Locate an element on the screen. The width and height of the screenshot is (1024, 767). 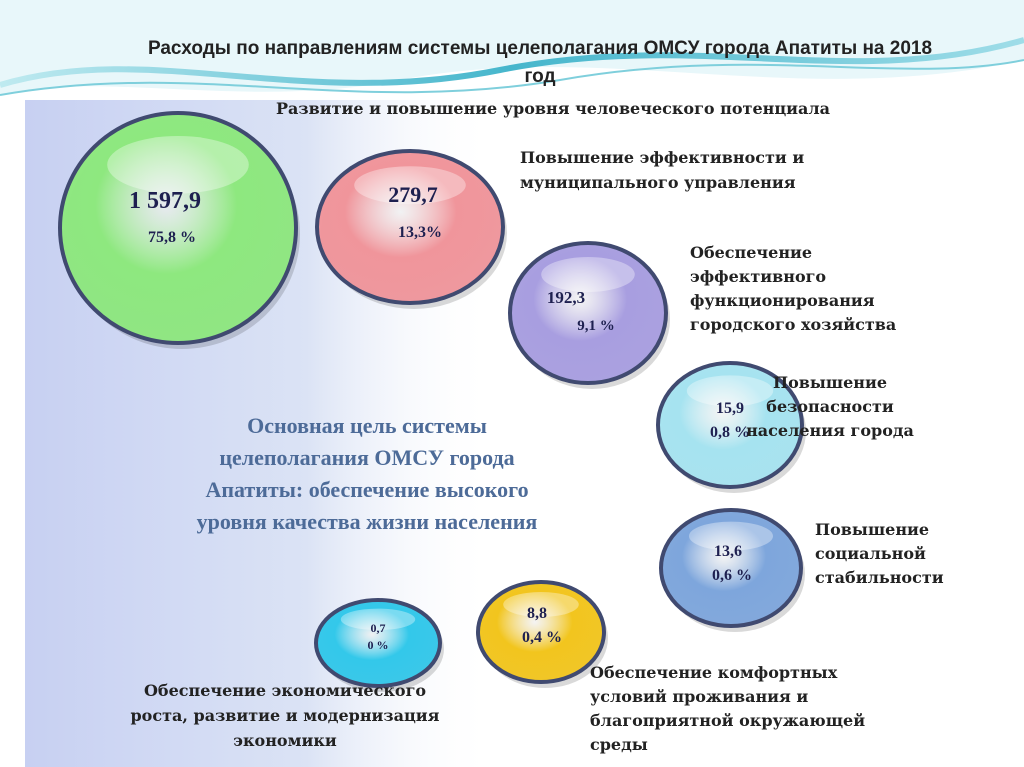
label: стабильности is located at coordinates (879, 577).